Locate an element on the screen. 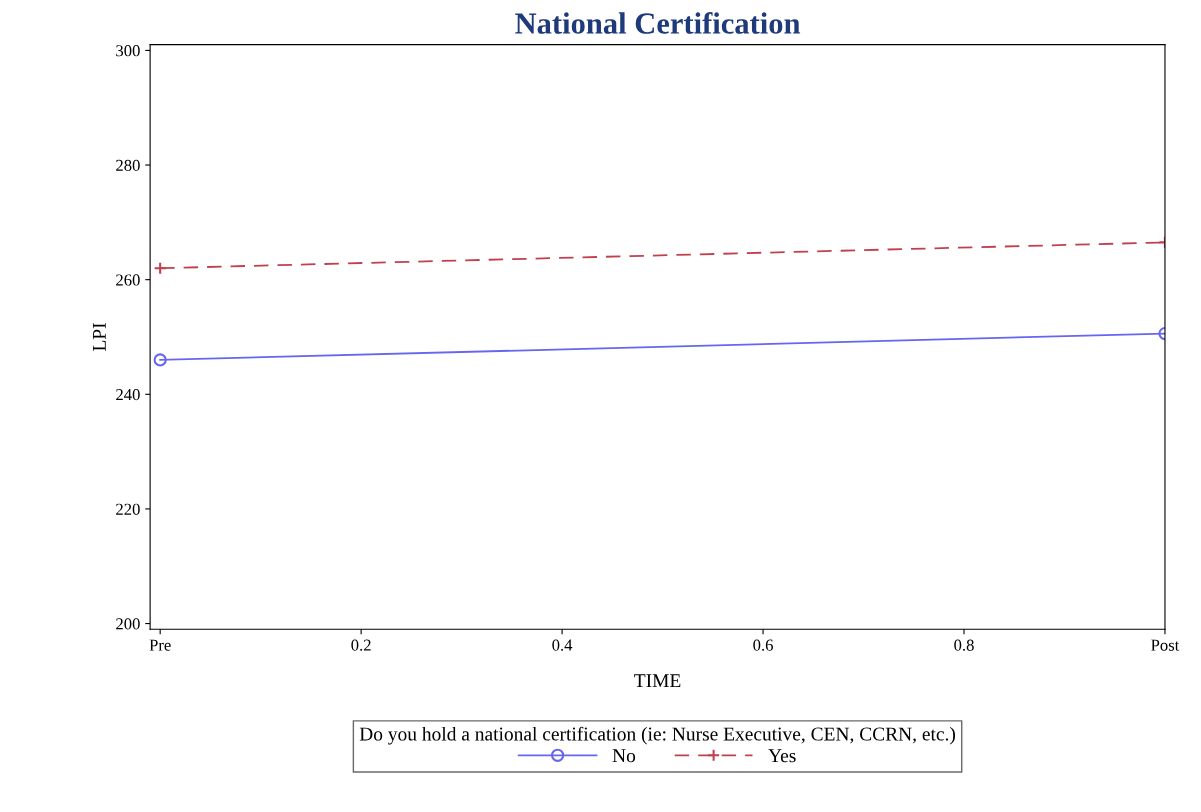 Image resolution: width=1201 pixels, height=812 pixels. x-axis-title: TIME is located at coordinates (657, 681).